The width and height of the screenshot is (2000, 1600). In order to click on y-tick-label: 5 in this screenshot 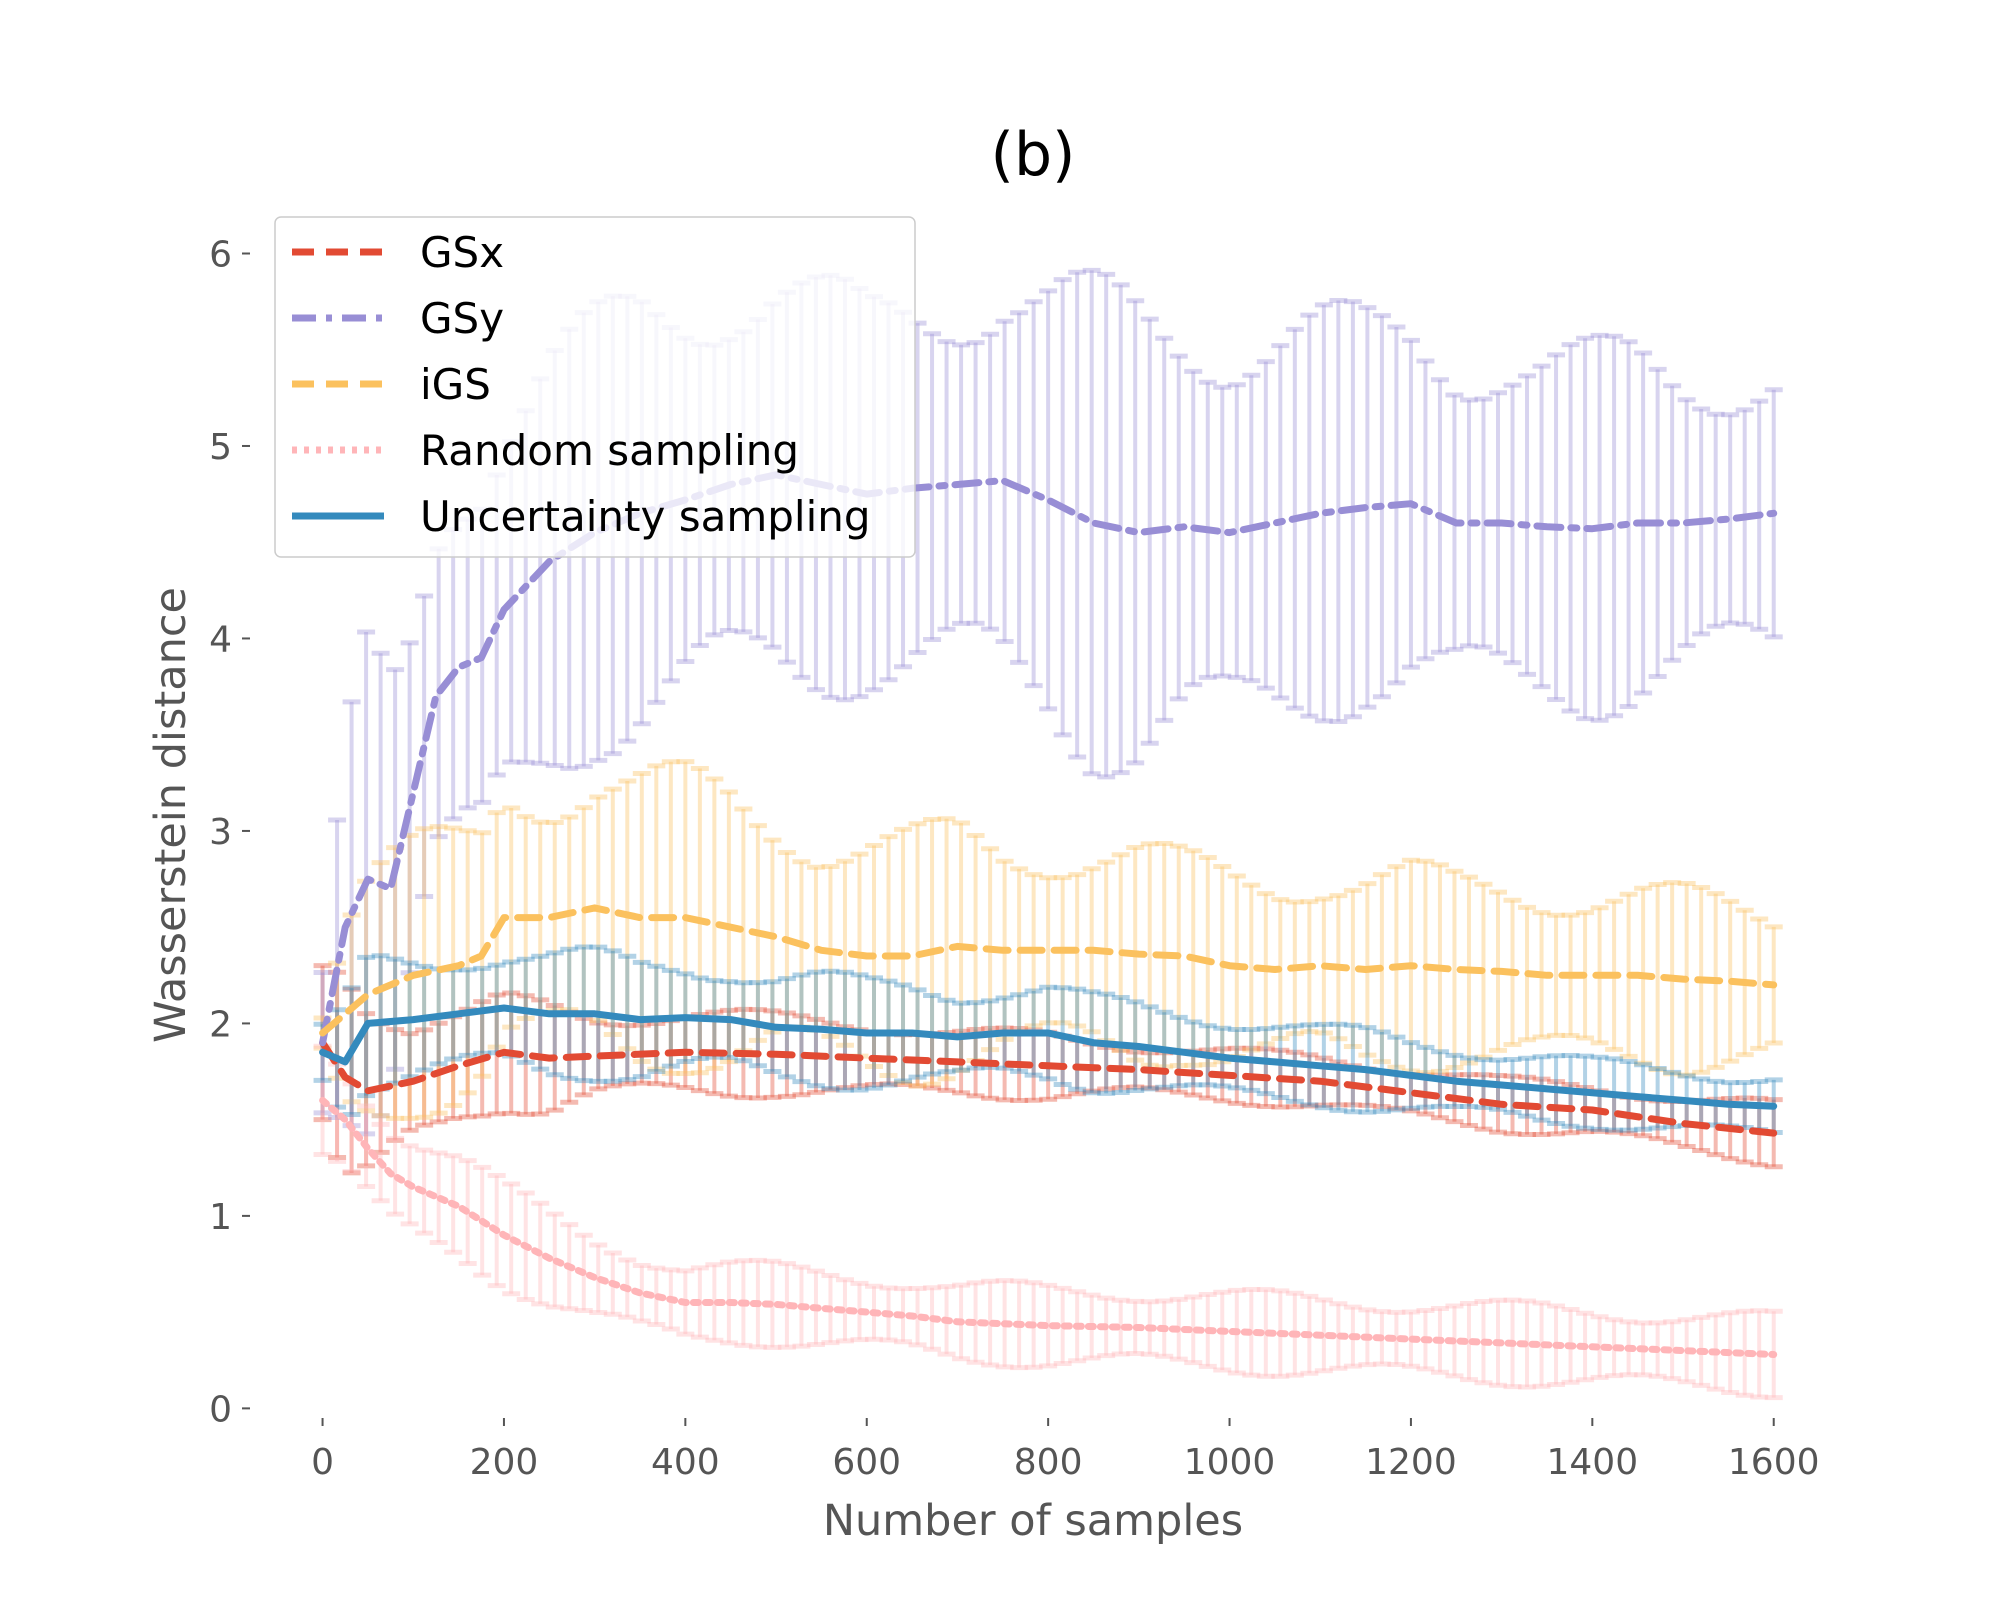, I will do `click(220, 447)`.